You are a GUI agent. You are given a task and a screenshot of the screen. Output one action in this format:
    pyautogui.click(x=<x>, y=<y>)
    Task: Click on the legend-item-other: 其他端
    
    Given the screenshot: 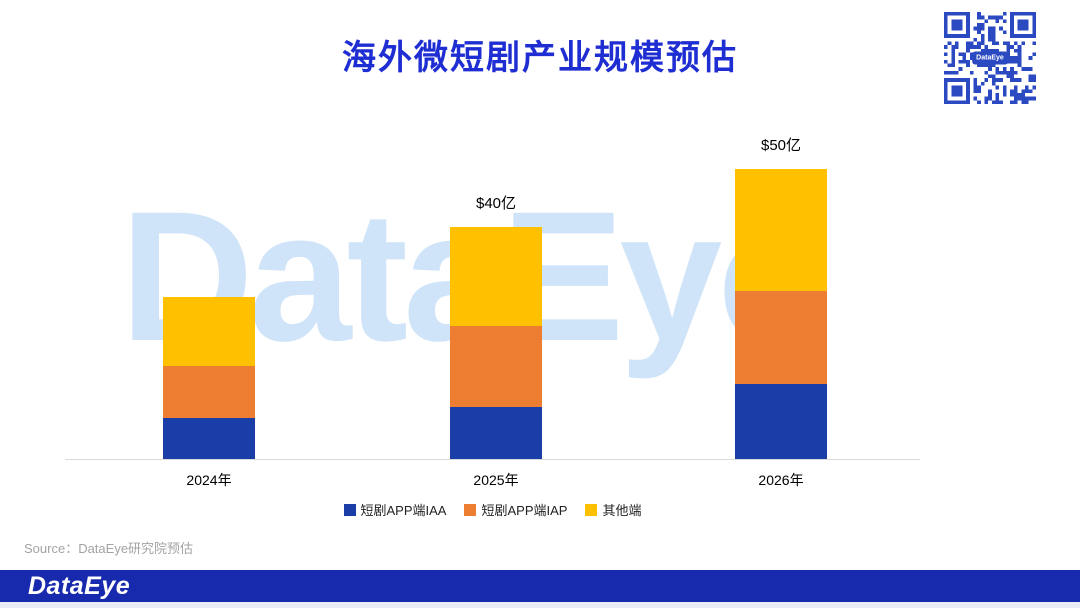 What is the action you would take?
    pyautogui.click(x=613, y=509)
    